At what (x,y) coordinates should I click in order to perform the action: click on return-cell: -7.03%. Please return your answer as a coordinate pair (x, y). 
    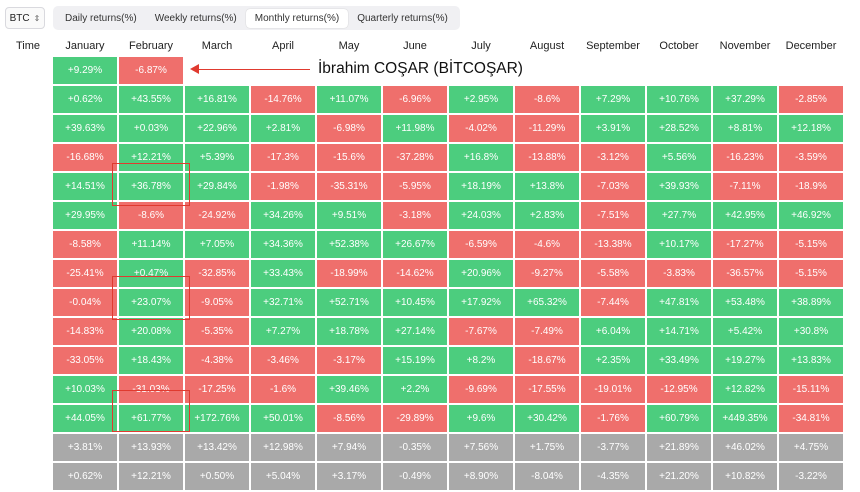
    Looking at the image, I should click on (613, 186).